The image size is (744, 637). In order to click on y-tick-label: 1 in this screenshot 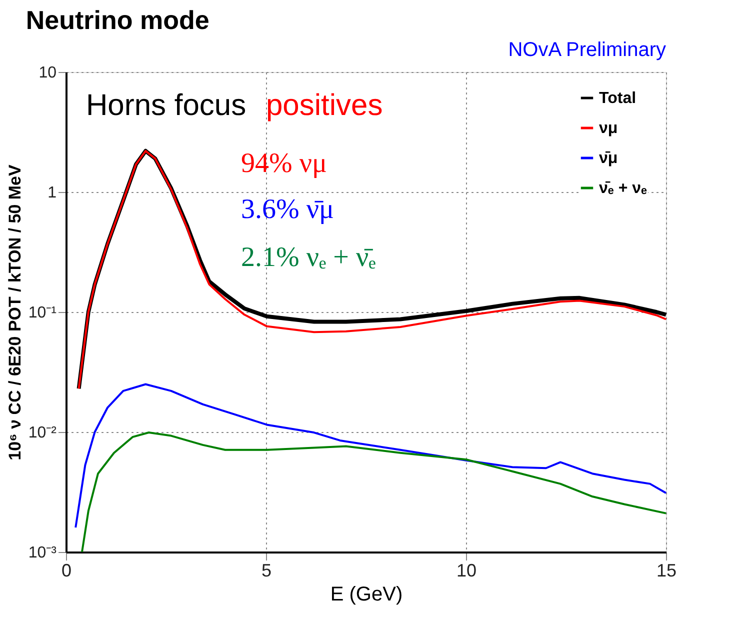, I will do `click(52, 193)`.